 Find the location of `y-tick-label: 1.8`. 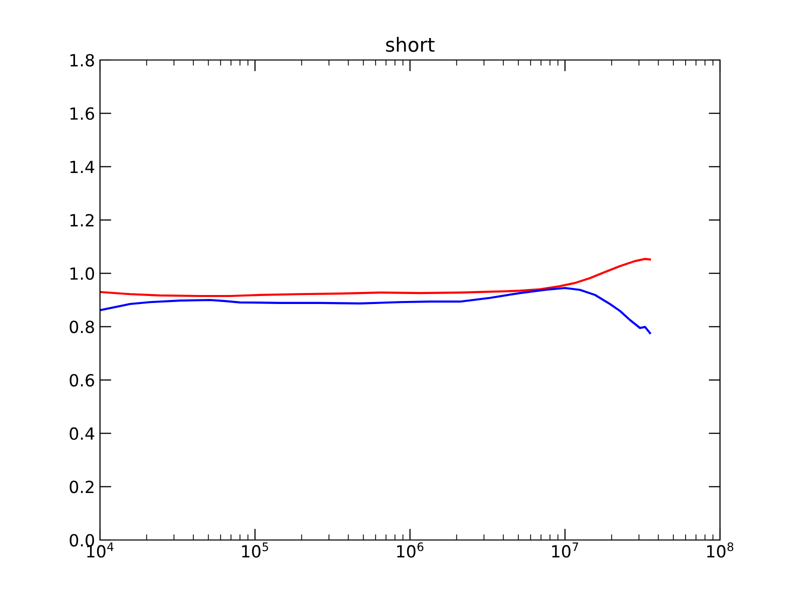

y-tick-label: 1.8 is located at coordinates (82, 60).